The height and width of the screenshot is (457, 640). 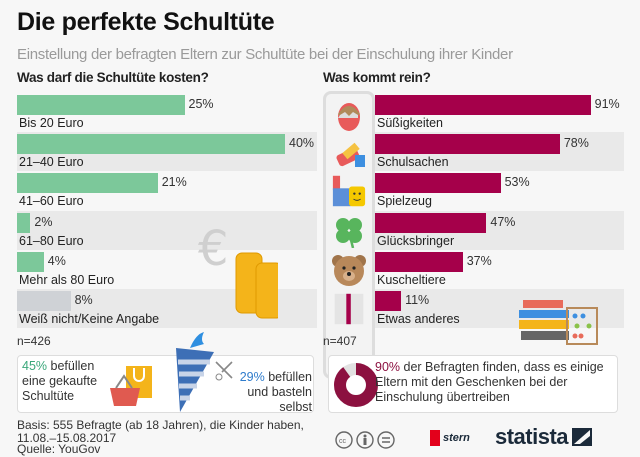 What do you see at coordinates (410, 123) in the screenshot?
I see `category-label: Süßigkeiten` at bounding box center [410, 123].